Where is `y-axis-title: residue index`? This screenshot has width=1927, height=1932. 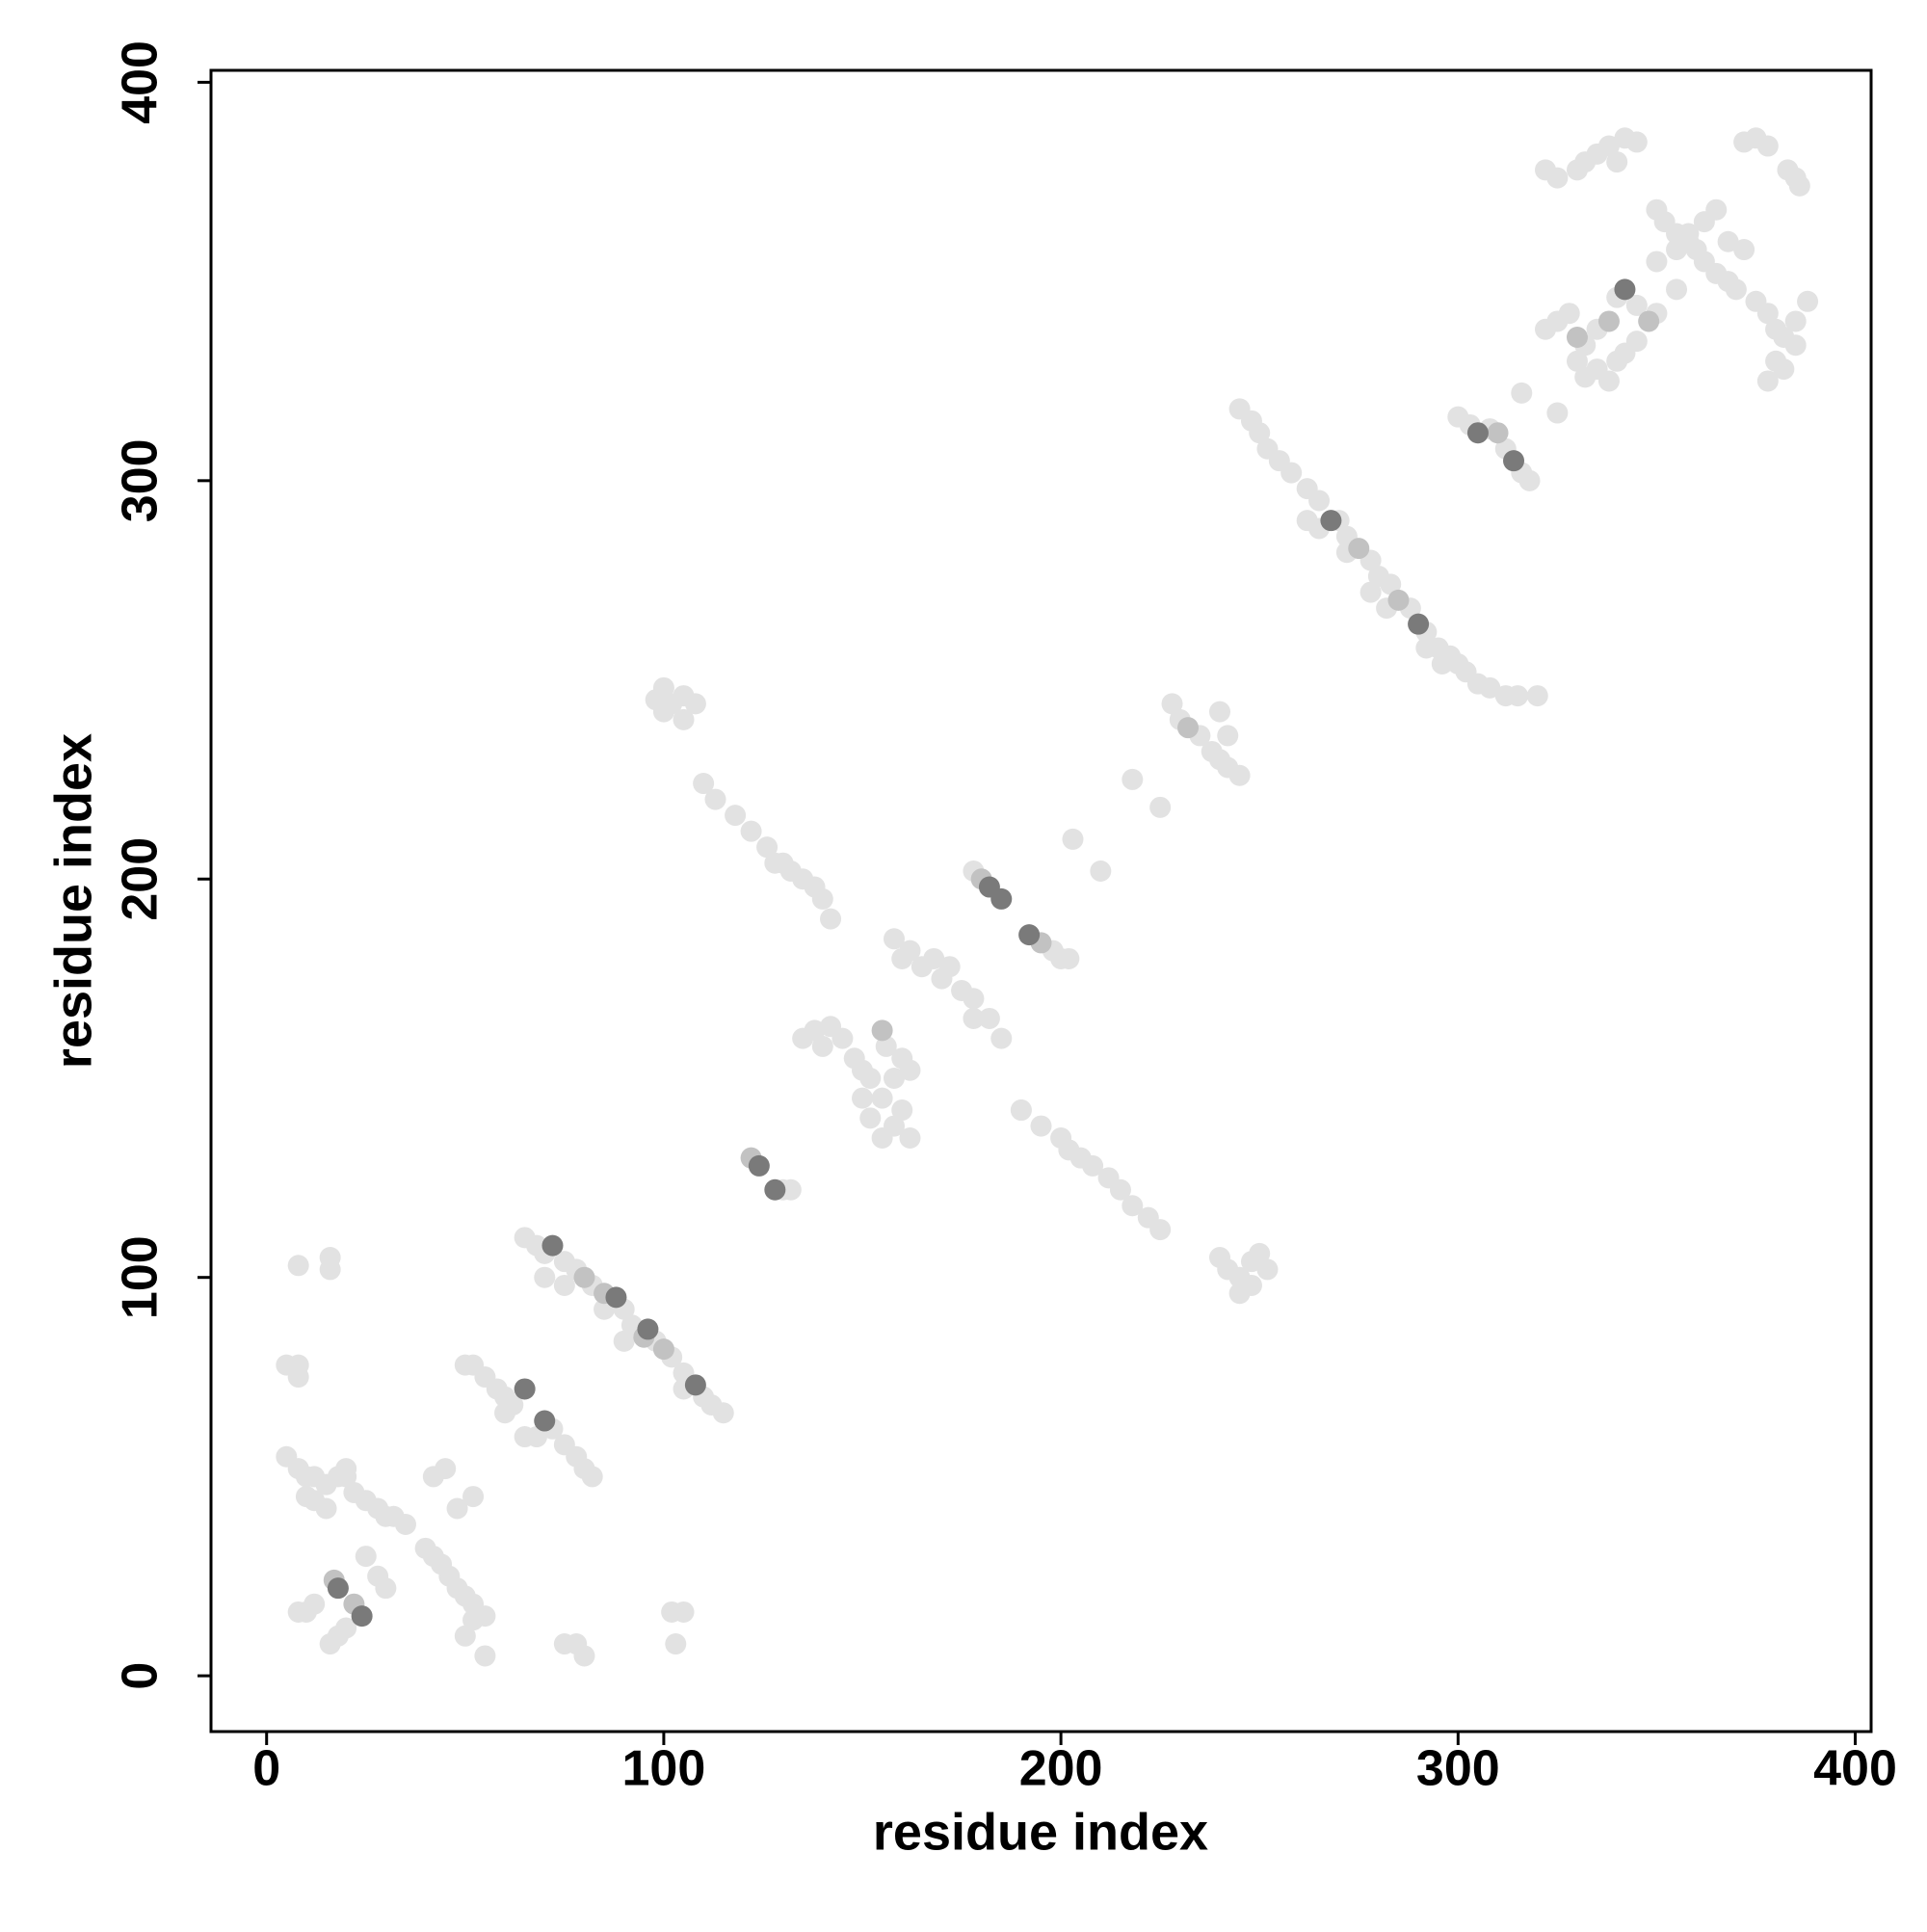 y-axis-title: residue index is located at coordinates (73, 901).